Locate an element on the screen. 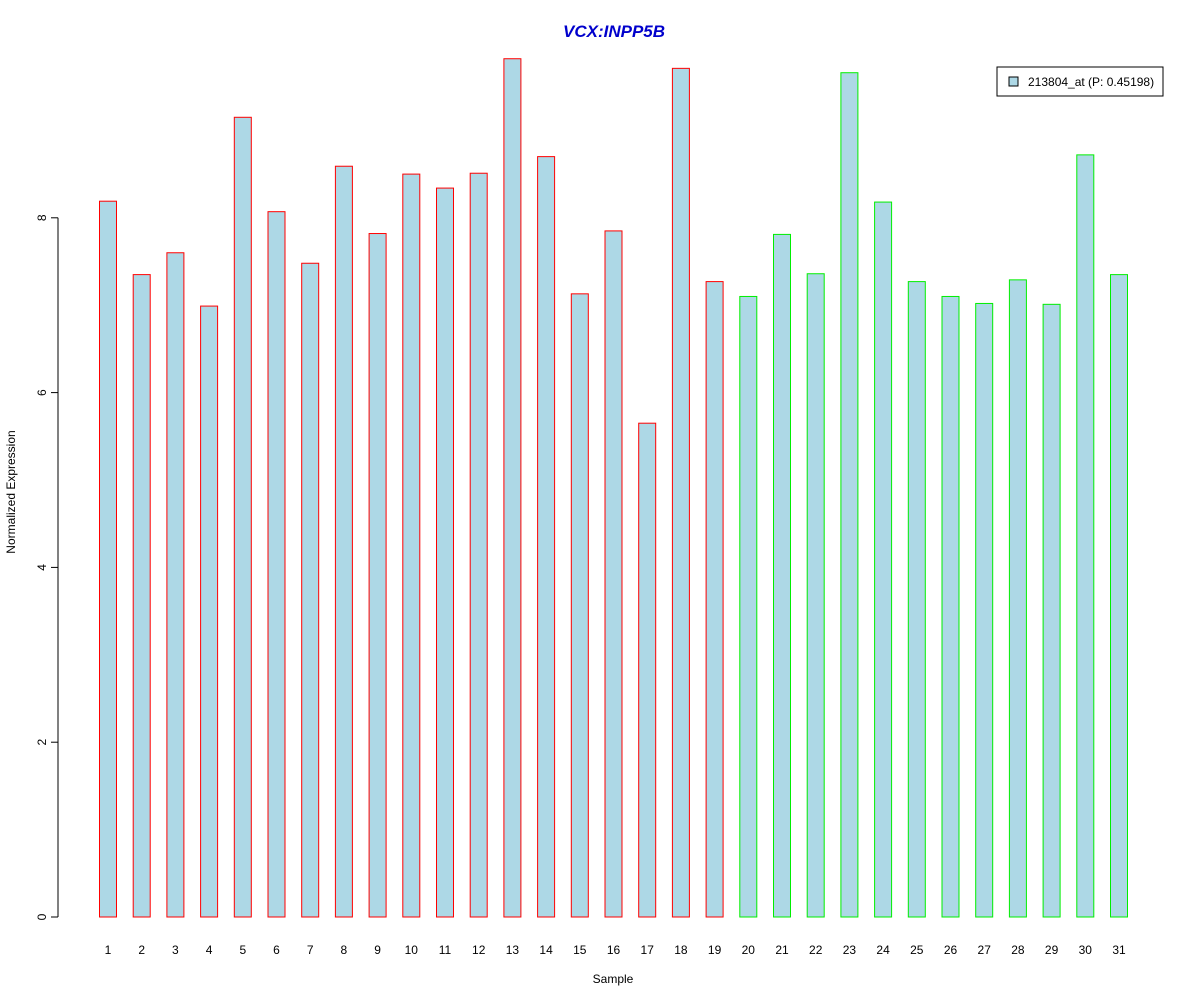 The image size is (1200, 1000). x-tick-label: 9 is located at coordinates (377, 950).